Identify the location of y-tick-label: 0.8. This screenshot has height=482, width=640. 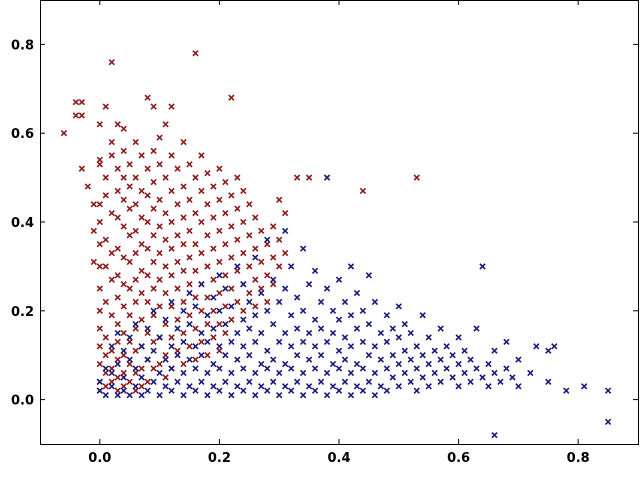
(22, 45).